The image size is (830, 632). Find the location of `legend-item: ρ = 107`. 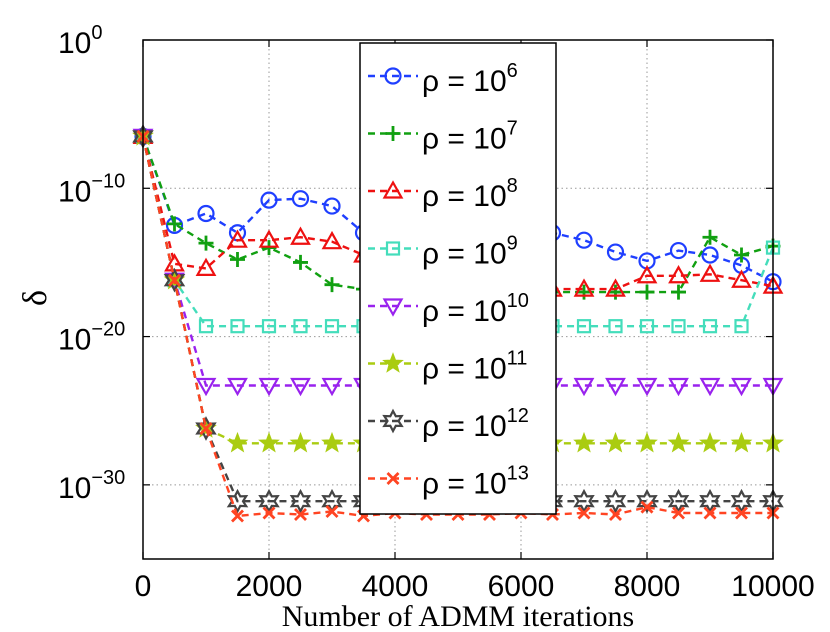

legend-item: ρ = 107 is located at coordinates (443, 137).